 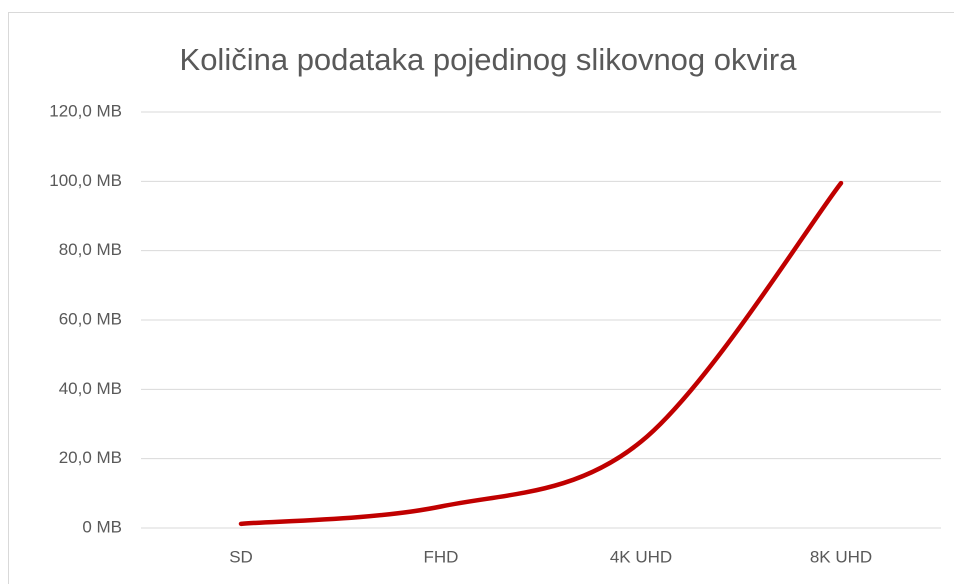 I want to click on x-tick-label: 4K UHD, so click(x=641, y=556).